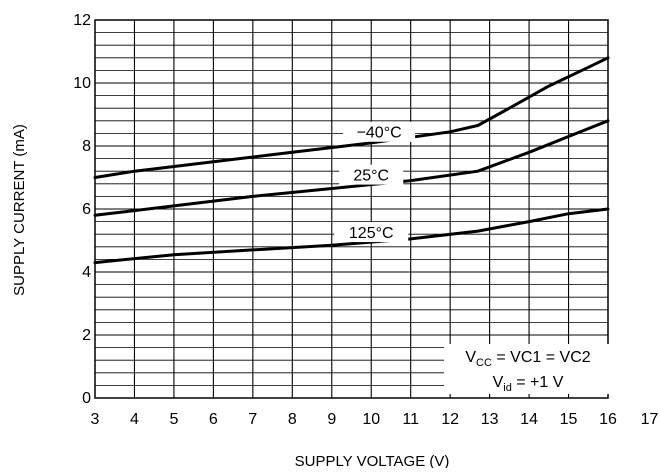  I want to click on annotation-vid-rest: = +1 V, so click(538, 382).